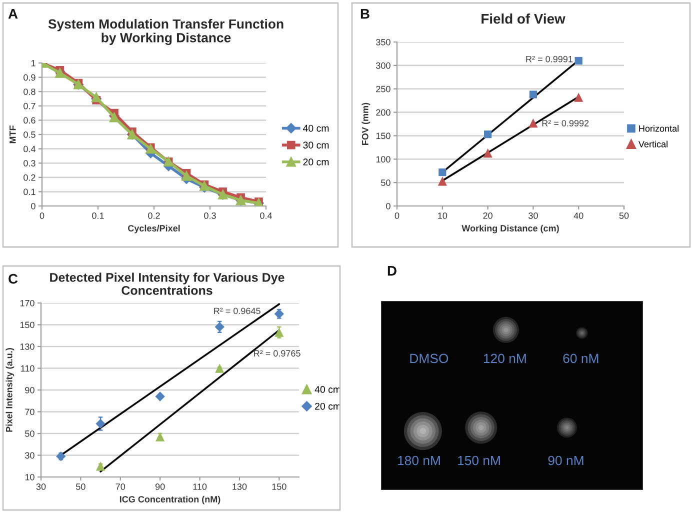 The image size is (697, 513). Describe the element at coordinates (383, 89) in the screenshot. I see `y-tick-label: 250` at that location.